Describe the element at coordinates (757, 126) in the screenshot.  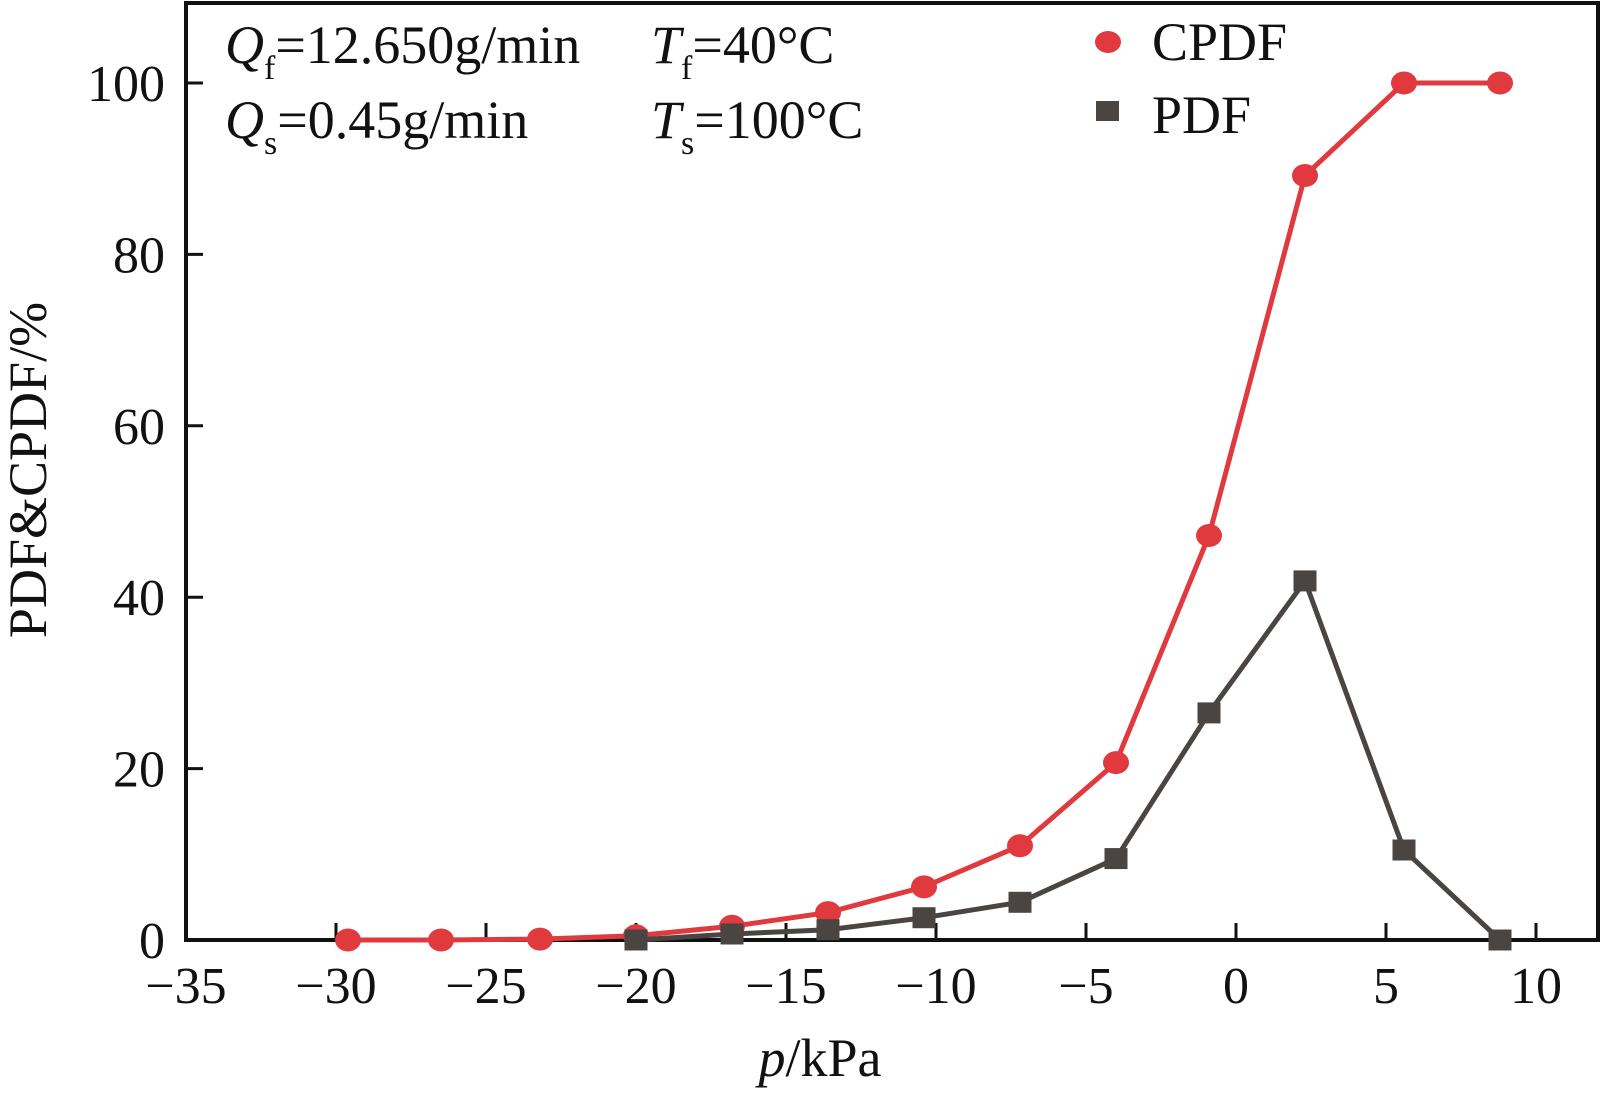
I see `annotation-ts: Ts=100°C` at that location.